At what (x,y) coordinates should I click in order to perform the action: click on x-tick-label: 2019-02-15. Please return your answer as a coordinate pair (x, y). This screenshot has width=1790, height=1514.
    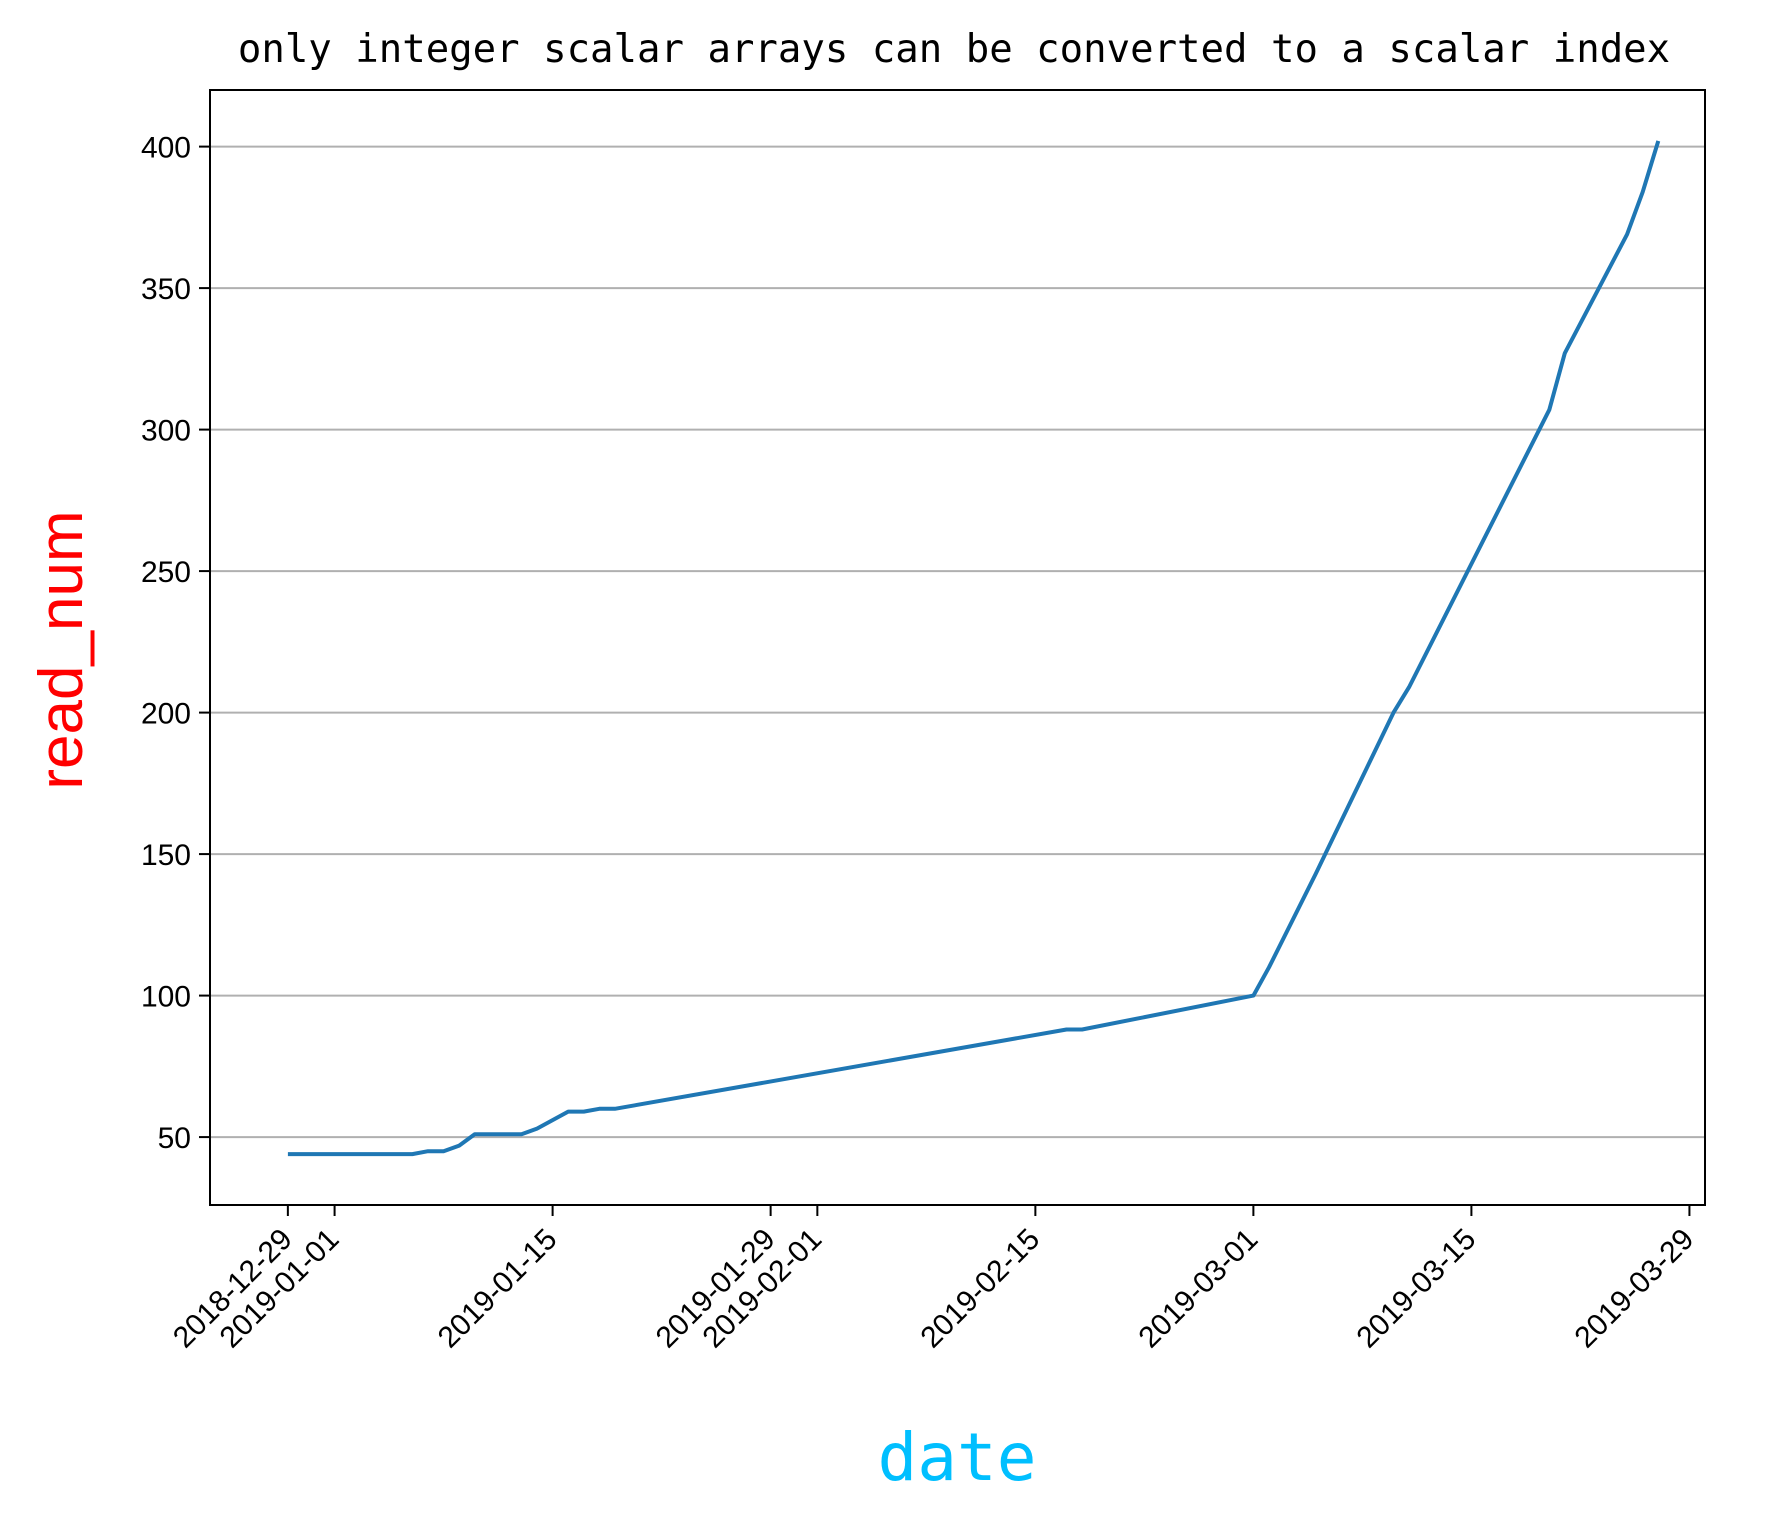
    Looking at the image, I should click on (980, 1289).